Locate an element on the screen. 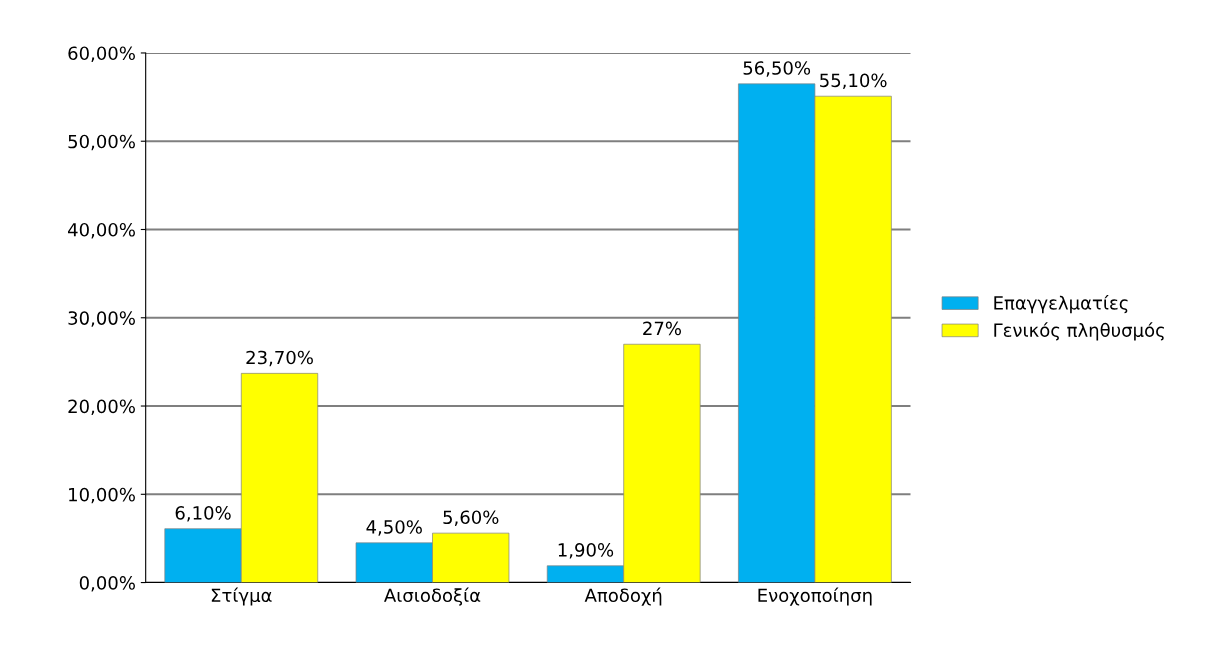 The width and height of the screenshot is (1214, 662). legend-label: Γενικός πληθυσμός is located at coordinates (1079, 331).